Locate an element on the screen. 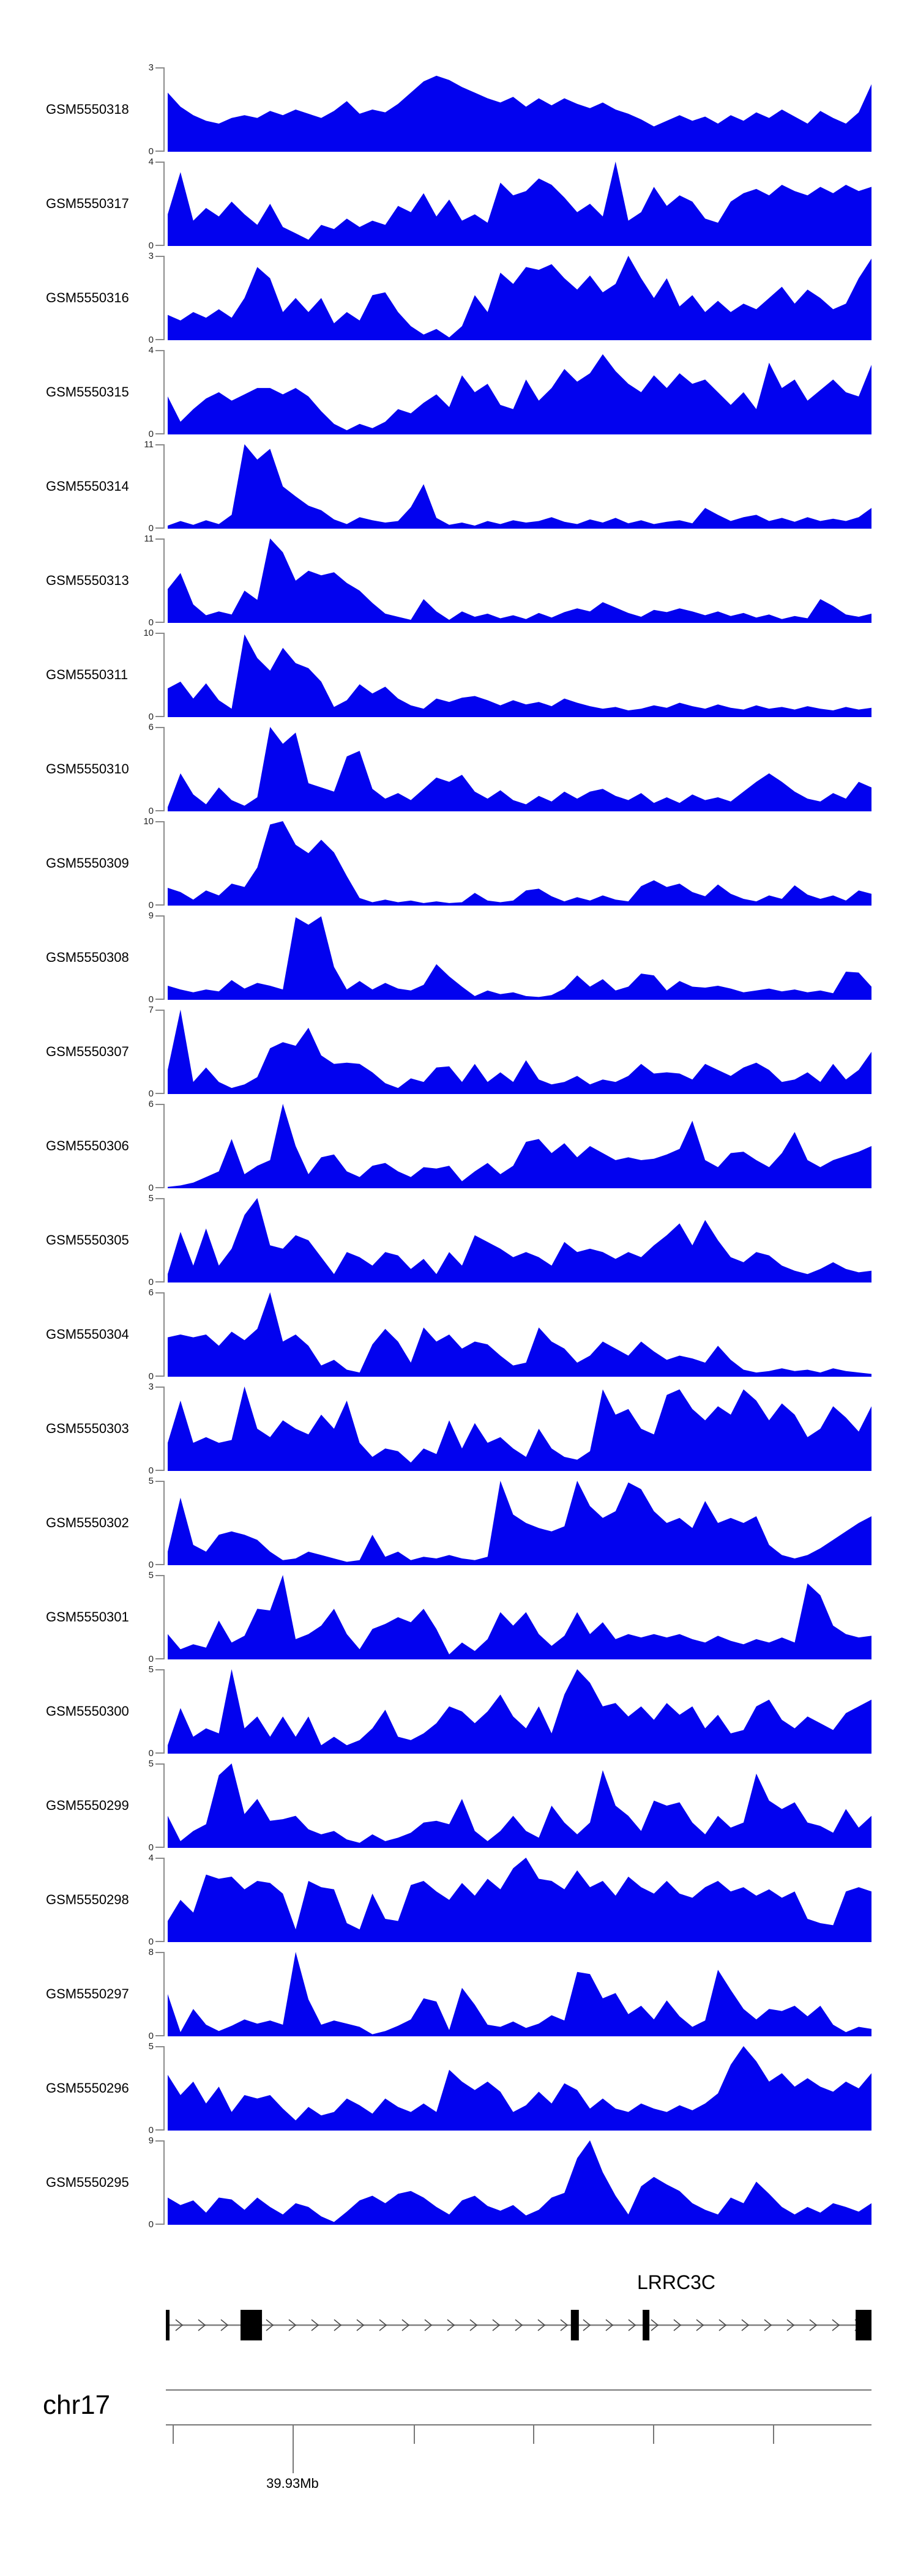  sample-label: GSM5550314 is located at coordinates (87, 486).